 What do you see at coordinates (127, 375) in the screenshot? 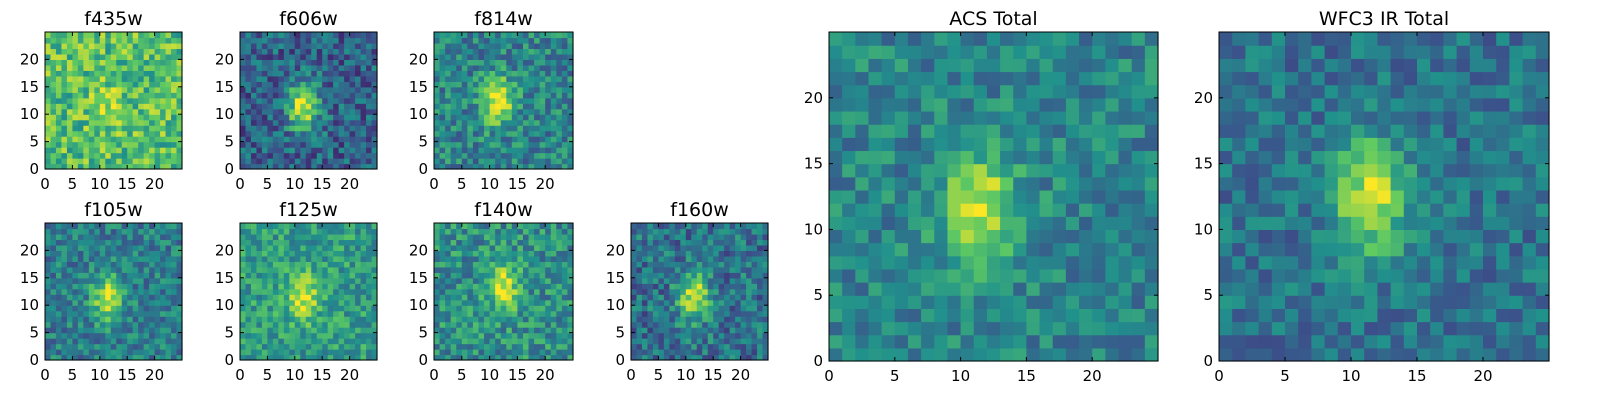
I see `x-tick-label: 15` at bounding box center [127, 375].